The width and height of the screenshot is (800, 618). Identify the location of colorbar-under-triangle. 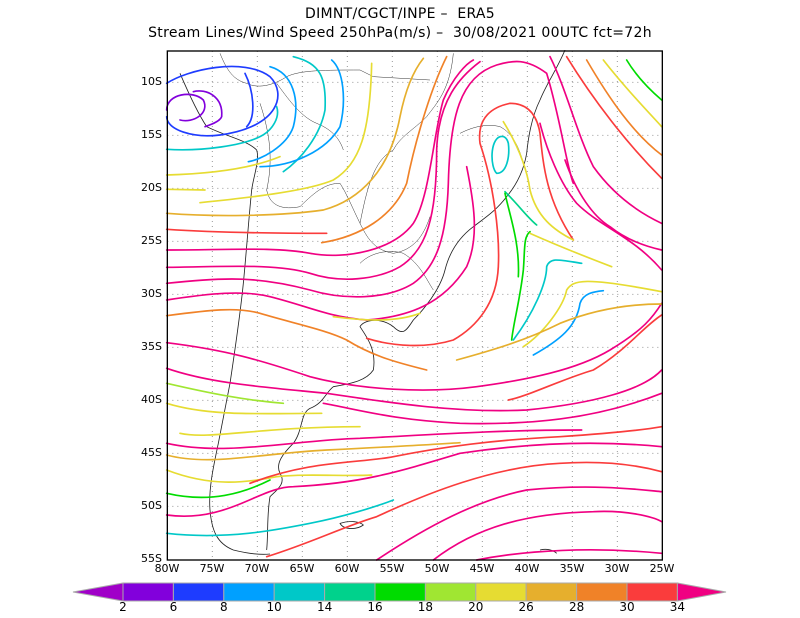
(98, 592).